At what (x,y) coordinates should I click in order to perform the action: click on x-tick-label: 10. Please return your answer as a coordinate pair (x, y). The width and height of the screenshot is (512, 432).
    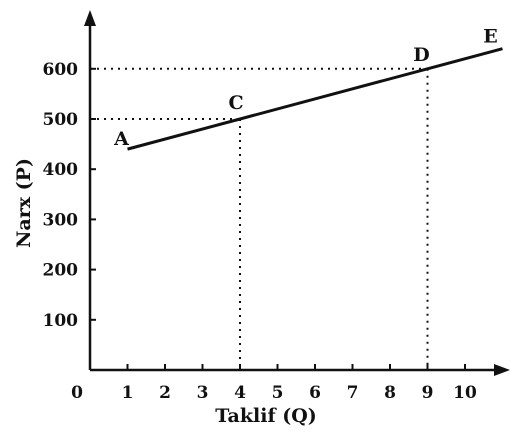
    Looking at the image, I should click on (465, 393).